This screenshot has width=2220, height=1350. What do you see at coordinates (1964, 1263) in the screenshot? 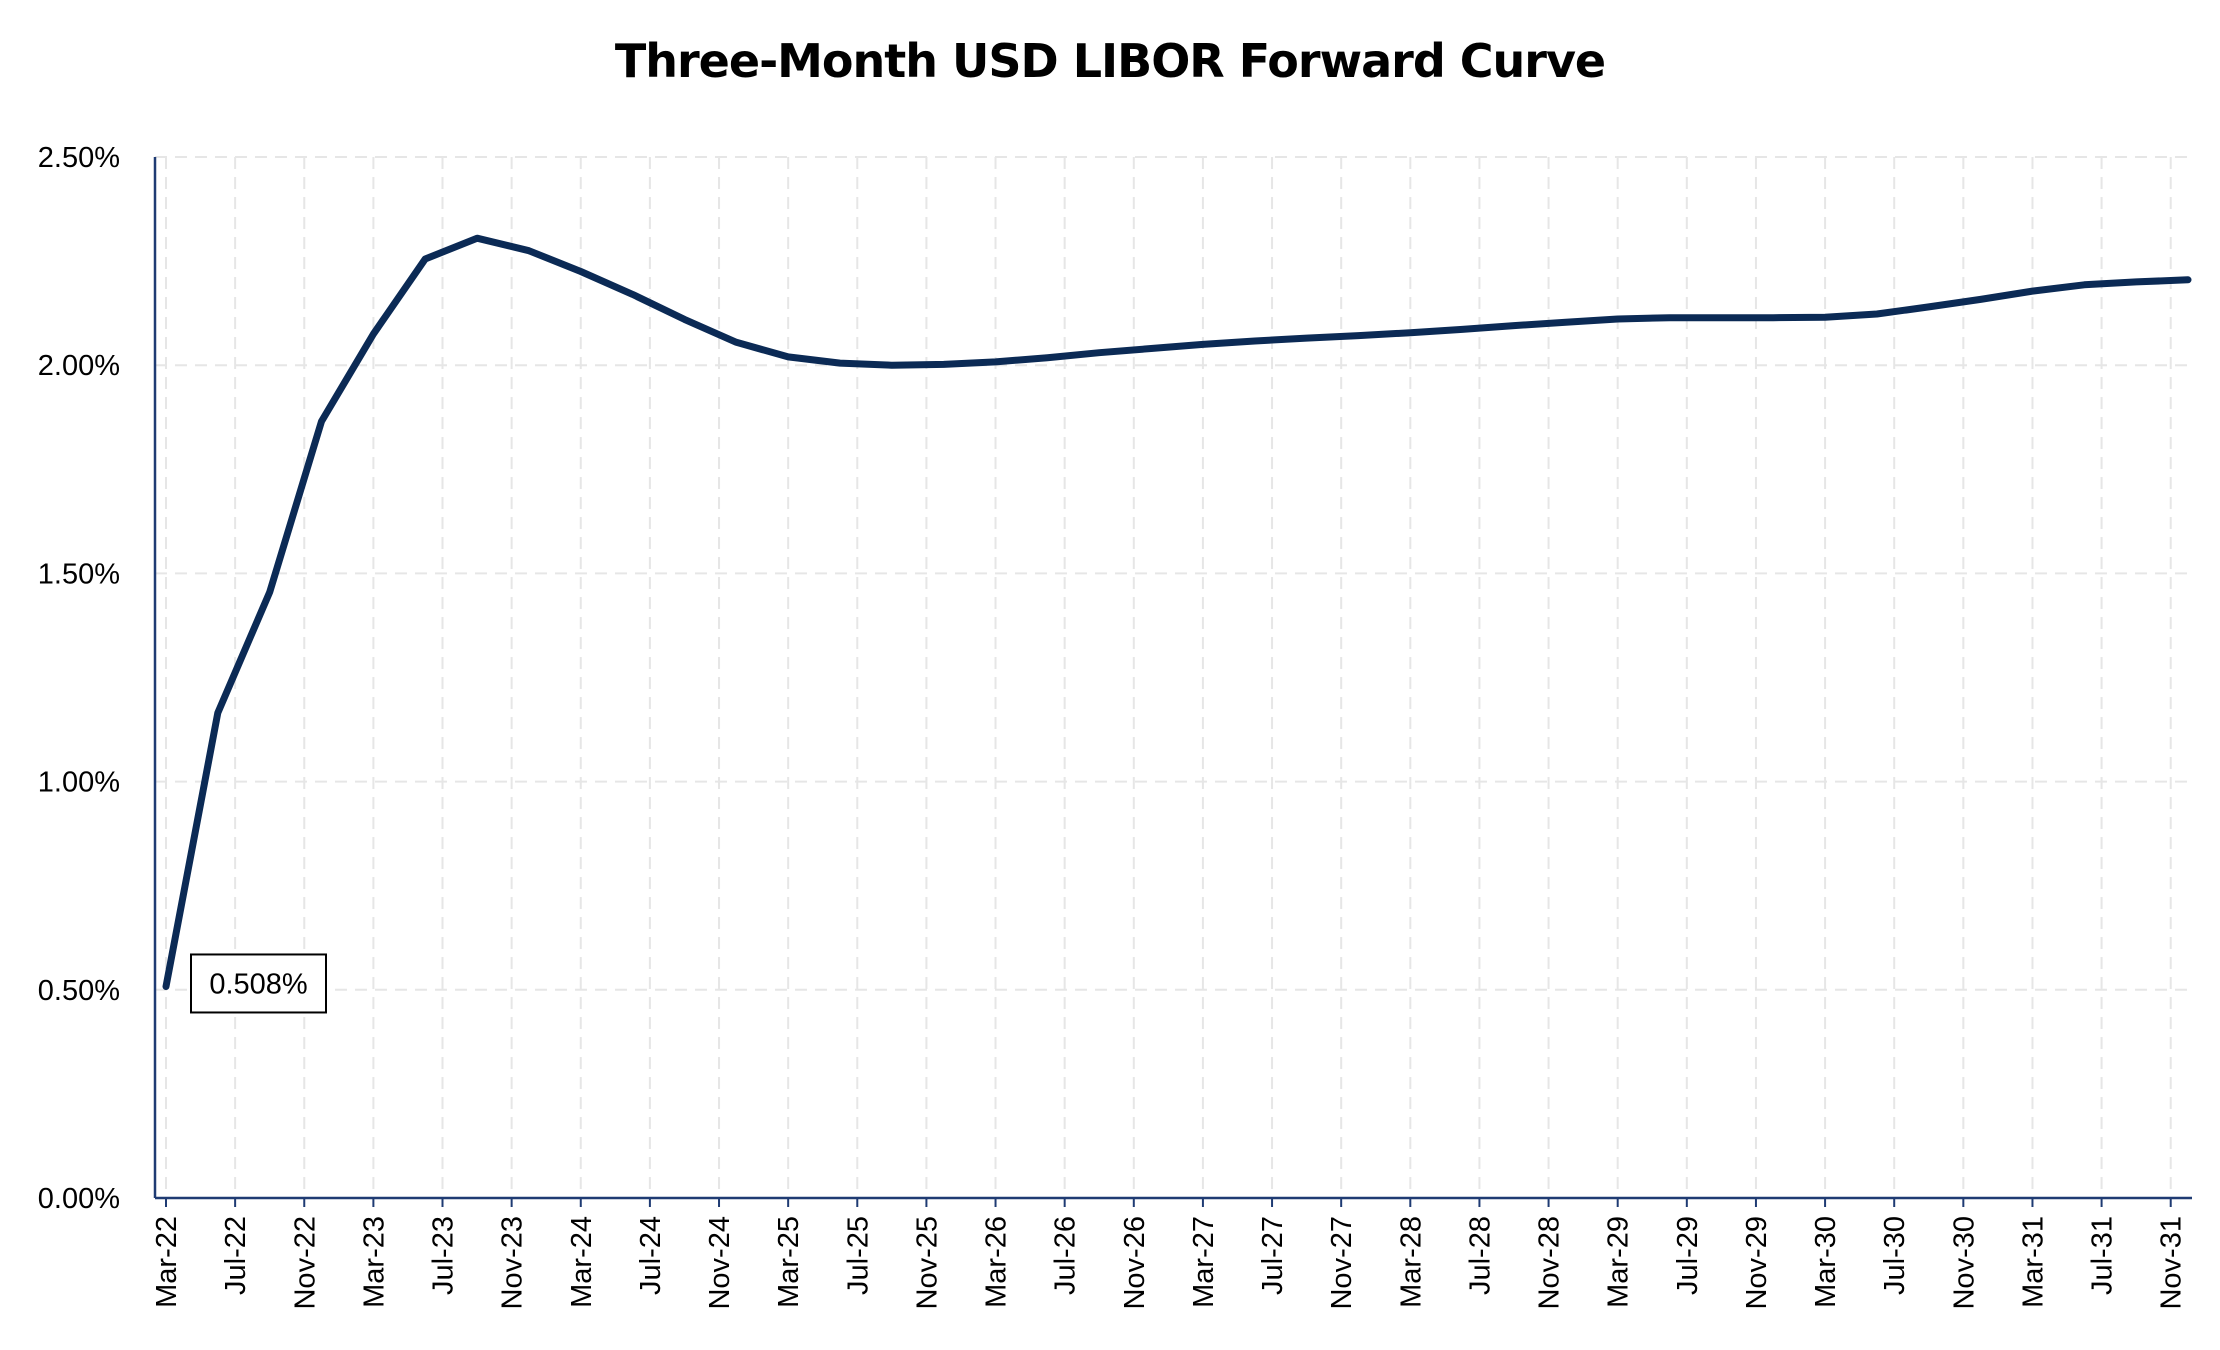
I see `x-tick-label: Nov-30` at bounding box center [1964, 1263].